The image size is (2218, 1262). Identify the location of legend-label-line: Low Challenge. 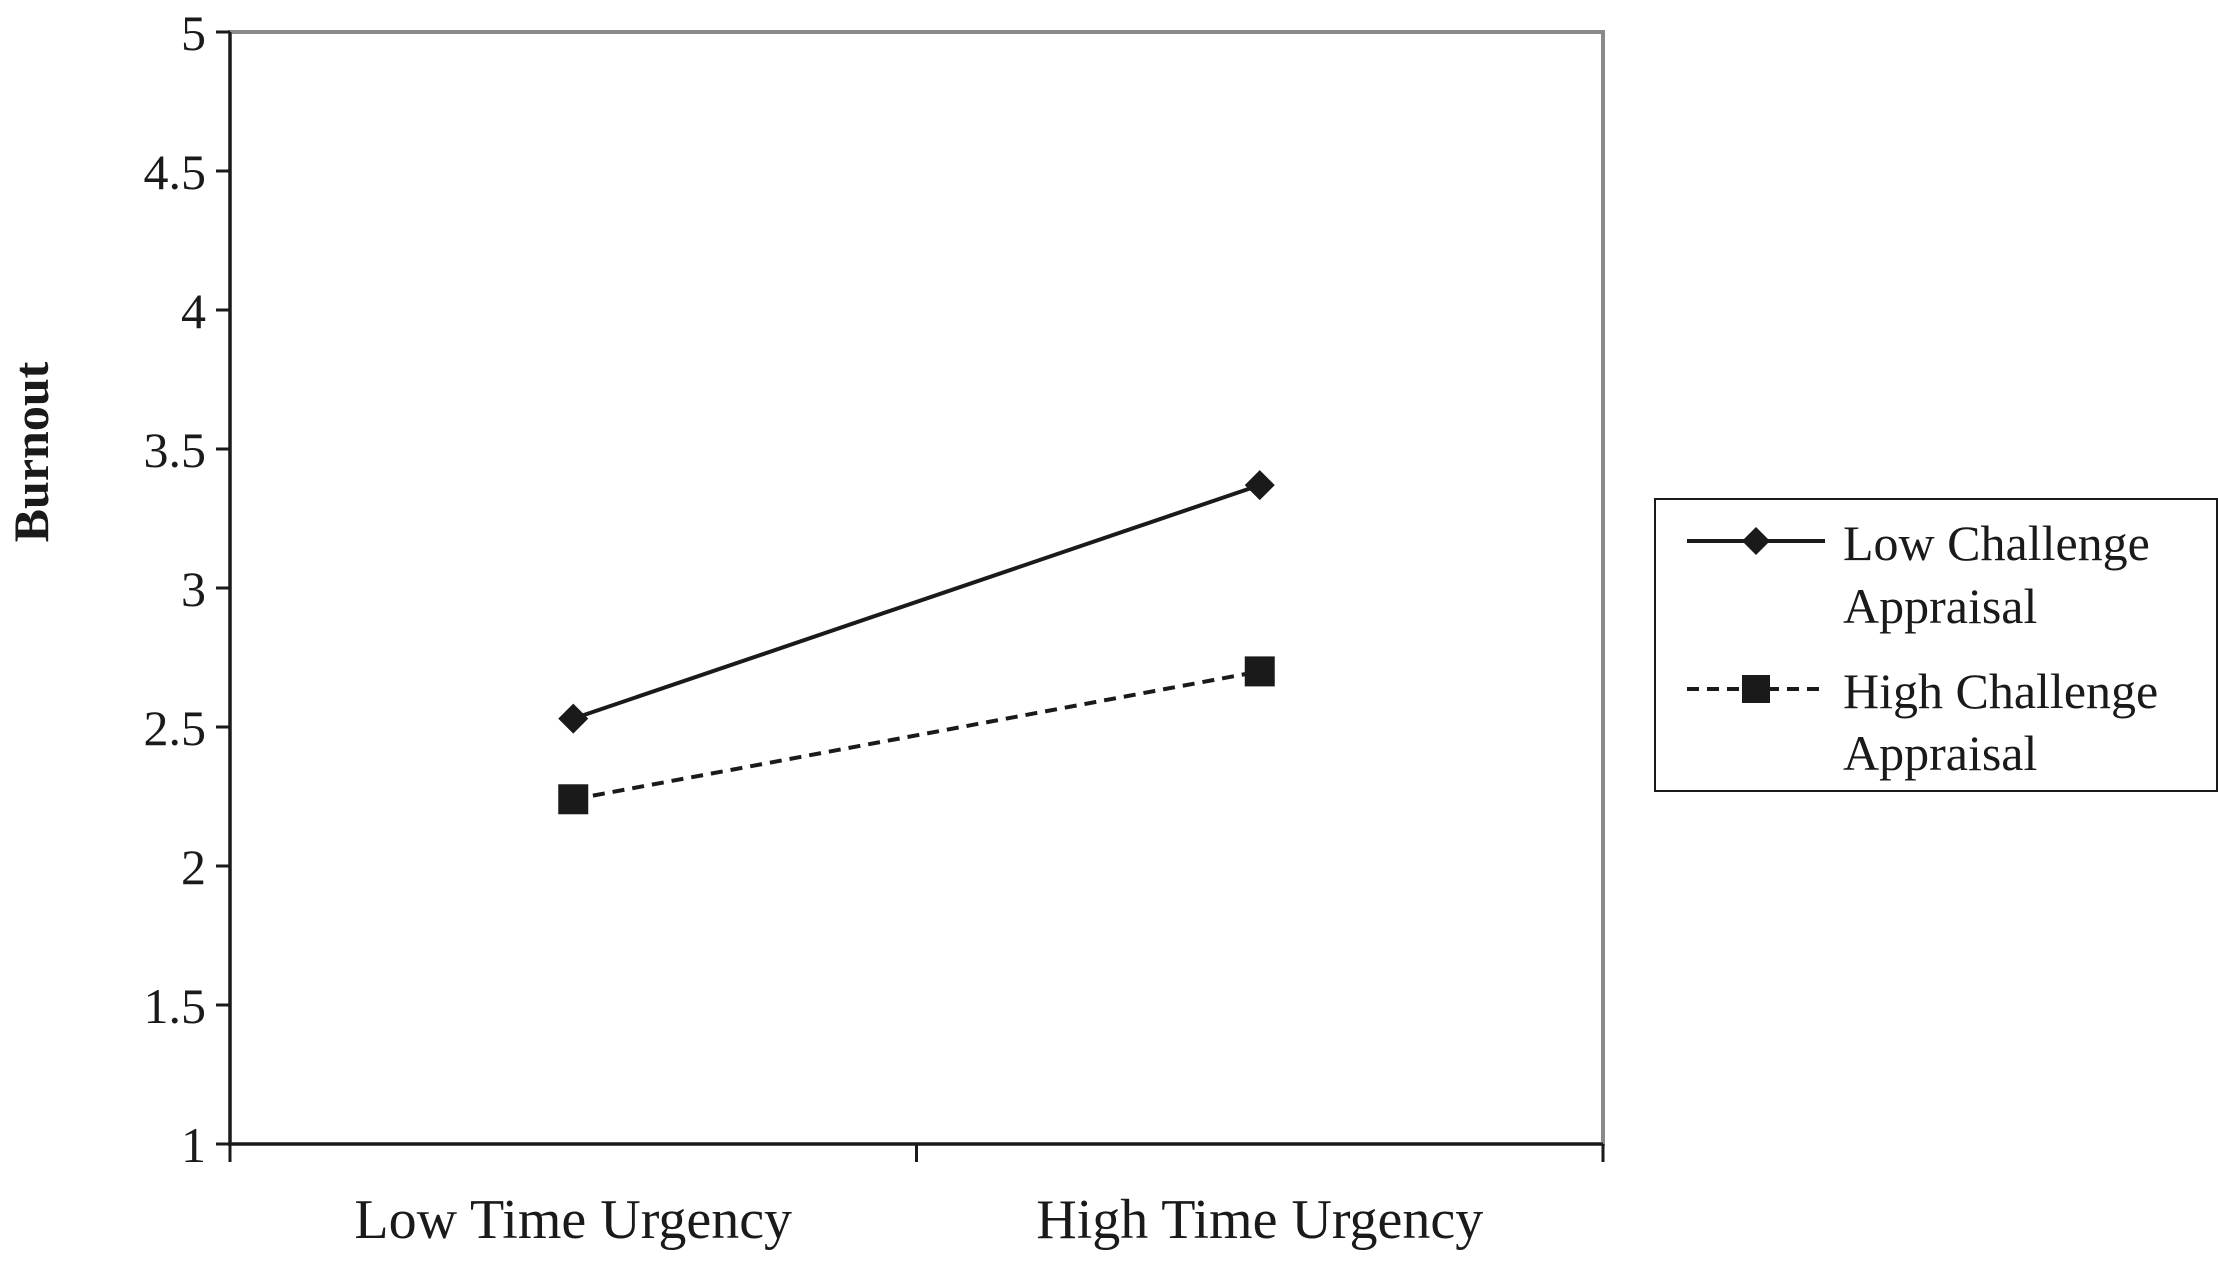
(1996, 543).